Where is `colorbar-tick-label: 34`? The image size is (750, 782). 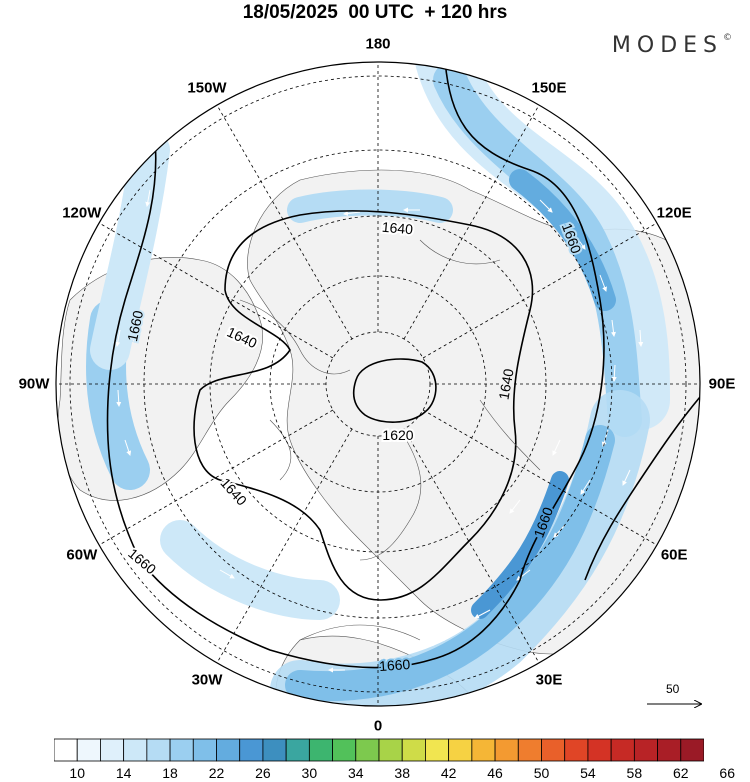
colorbar-tick-label: 34 is located at coordinates (355, 773).